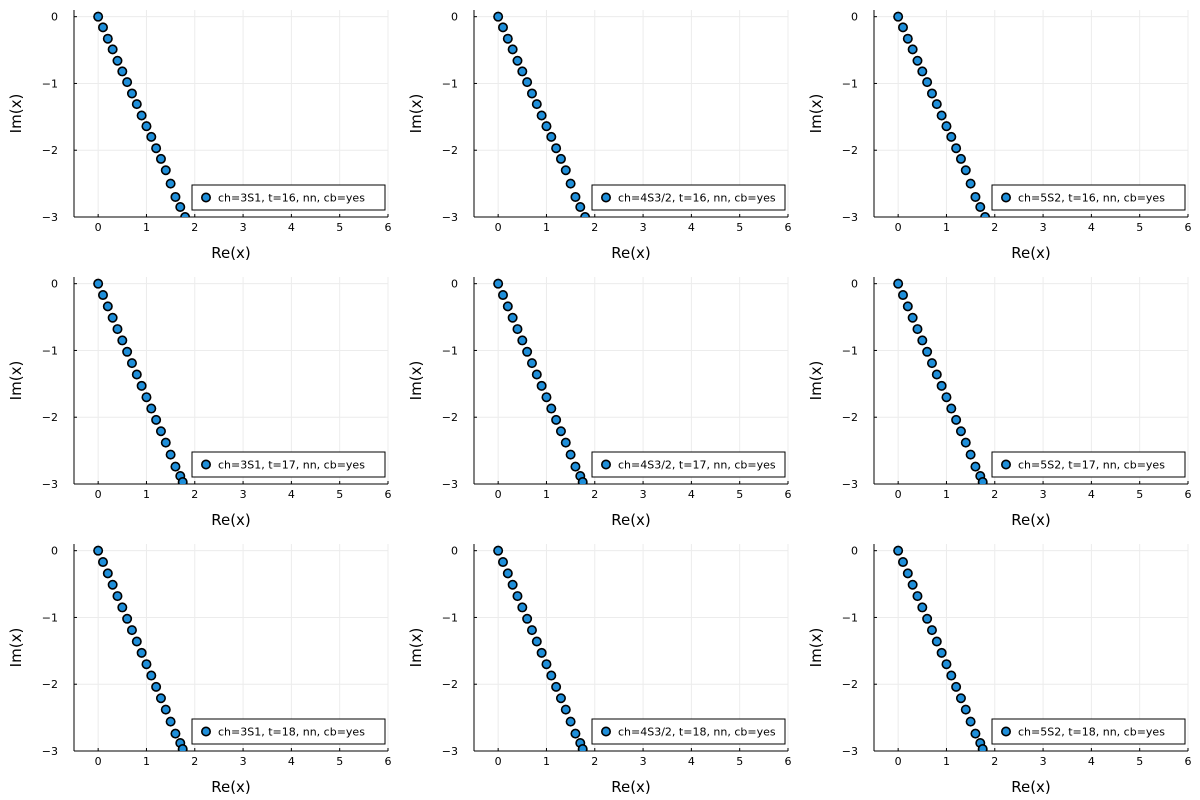 Image resolution: width=1200 pixels, height=800 pixels. What do you see at coordinates (142, 114) in the screenshot?
I see `series-points` at bounding box center [142, 114].